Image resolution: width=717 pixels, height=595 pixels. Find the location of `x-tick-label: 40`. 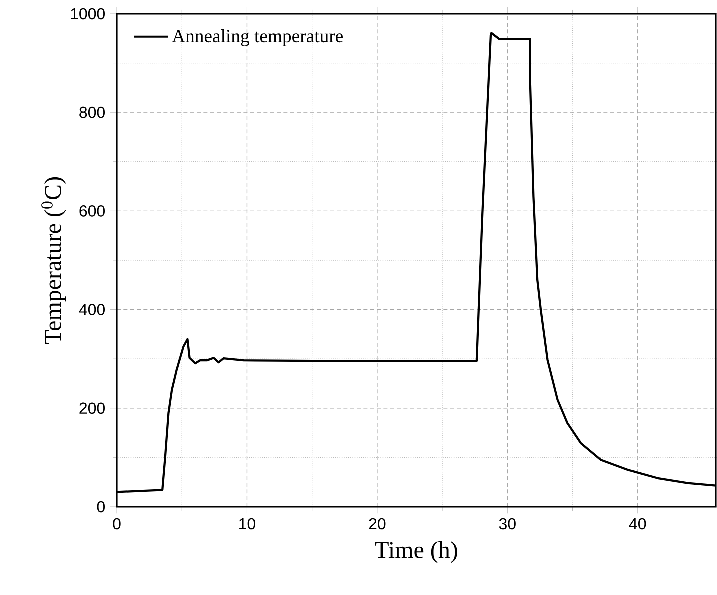

x-tick-label: 40 is located at coordinates (637, 524).